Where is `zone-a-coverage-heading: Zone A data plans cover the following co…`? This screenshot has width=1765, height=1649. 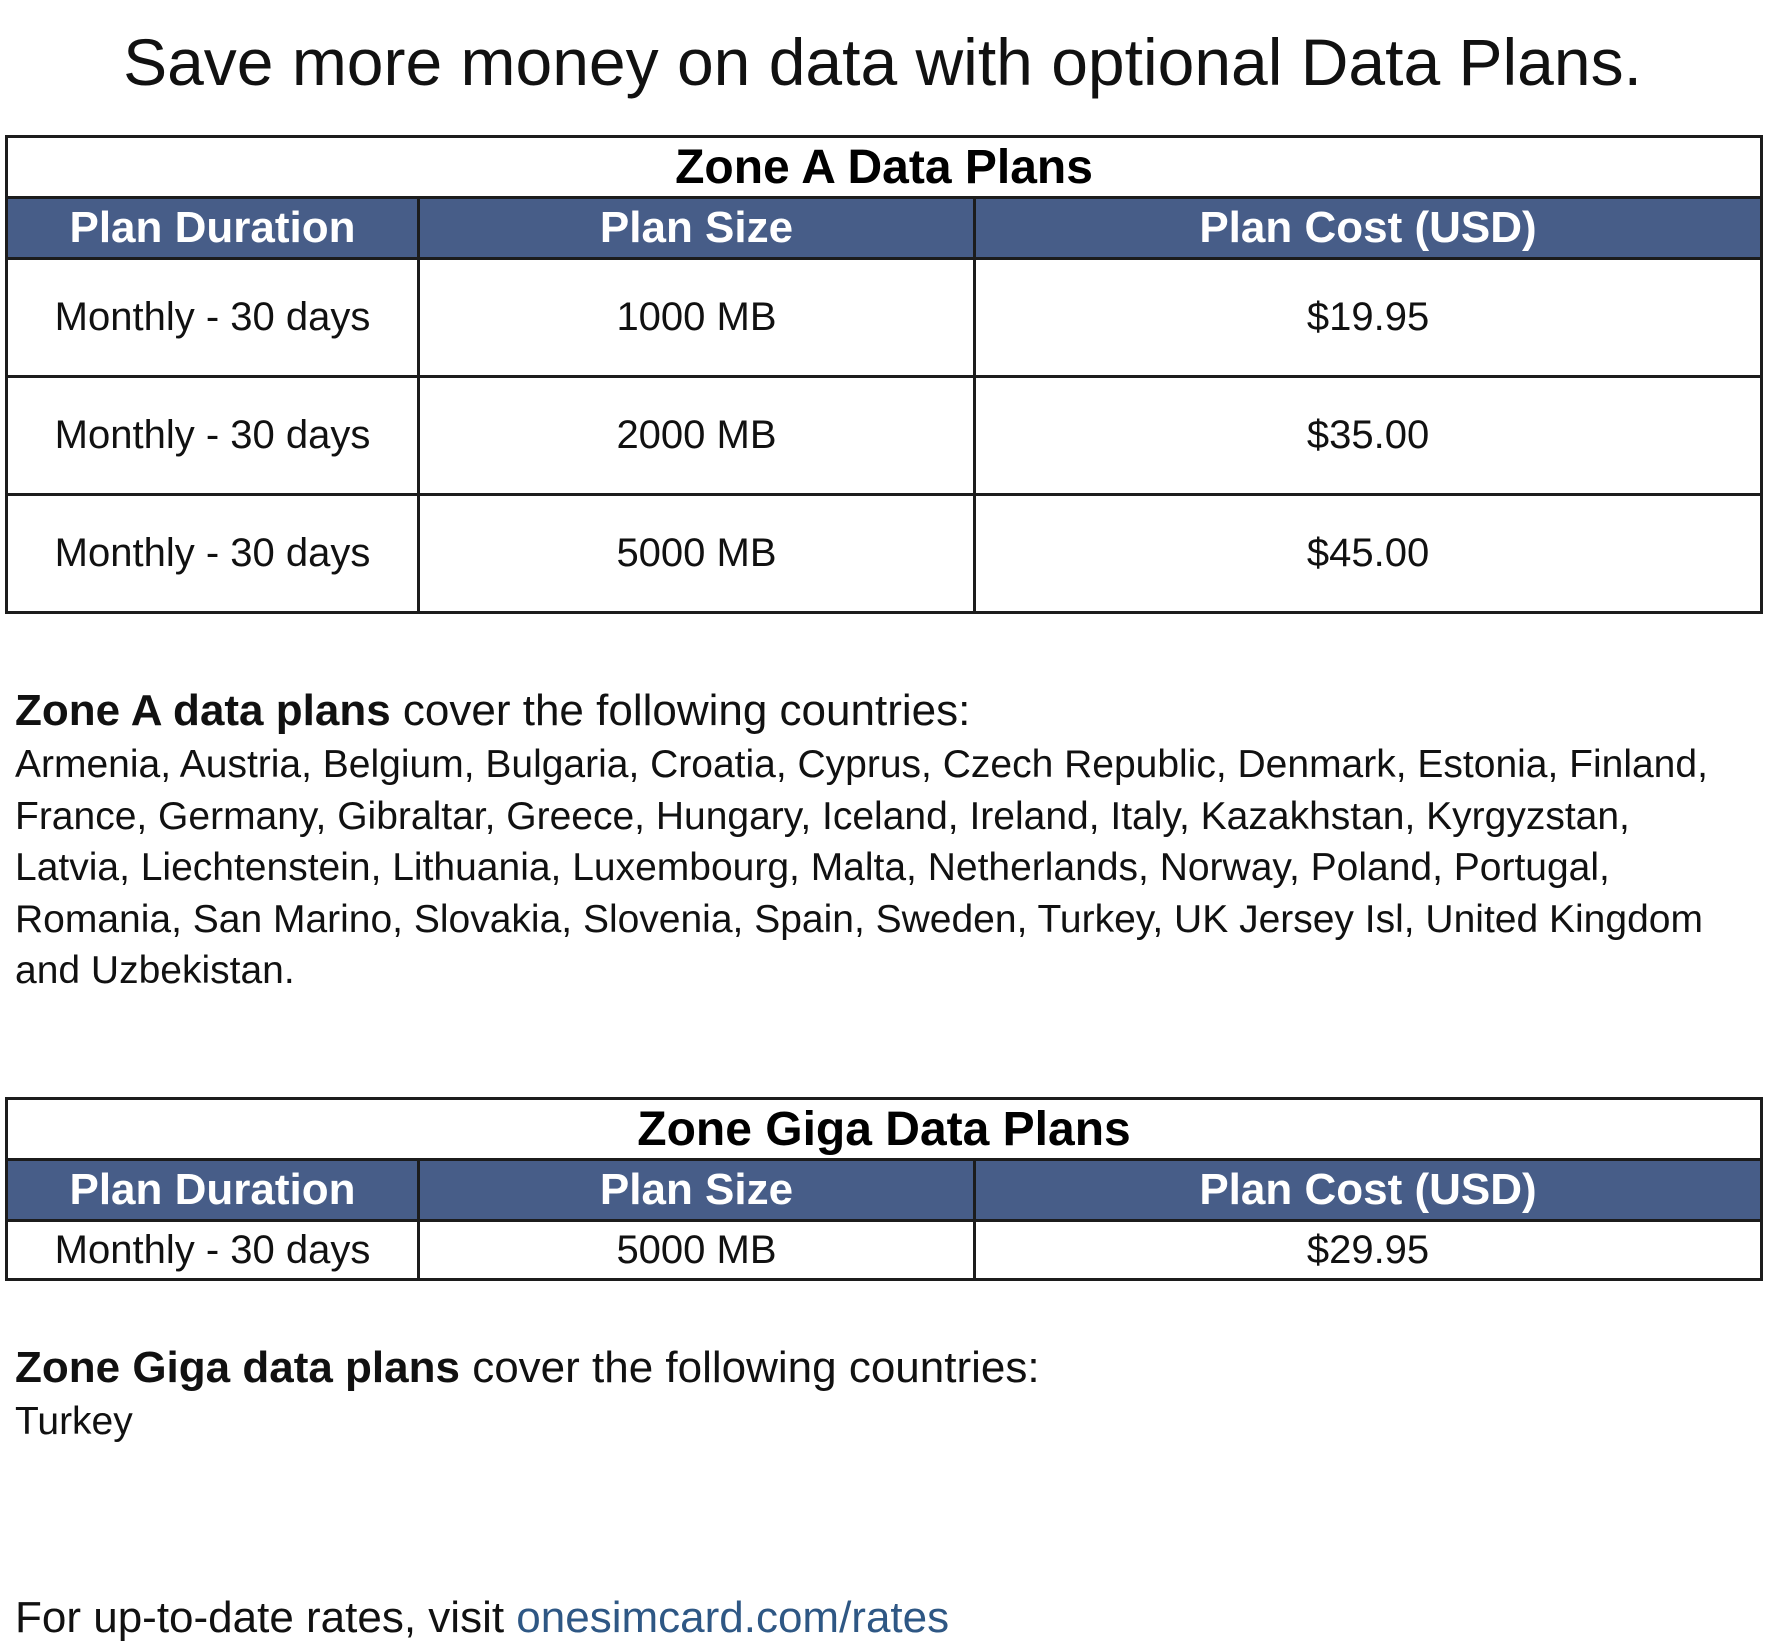 zone-a-coverage-heading: Zone A data plans cover the following co… is located at coordinates (875, 711).